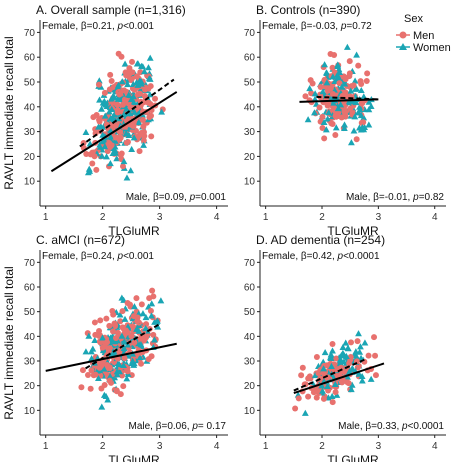  I want to click on panel-title: D. AD dementia (n=254), so click(320, 240).